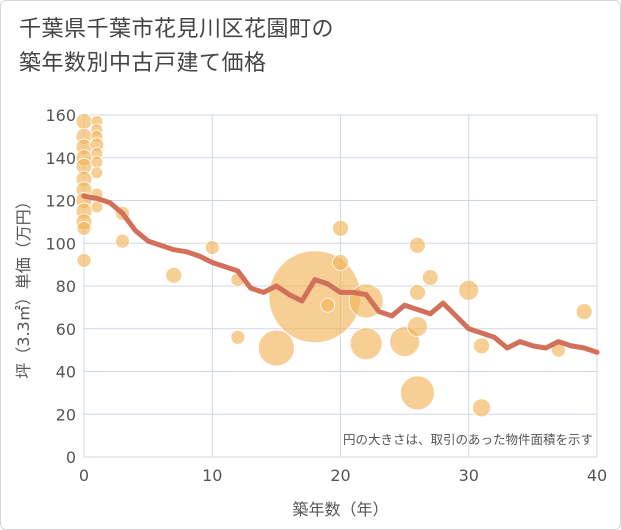 The width and height of the screenshot is (621, 530). I want to click on y-tick-label: 0, so click(71, 457).